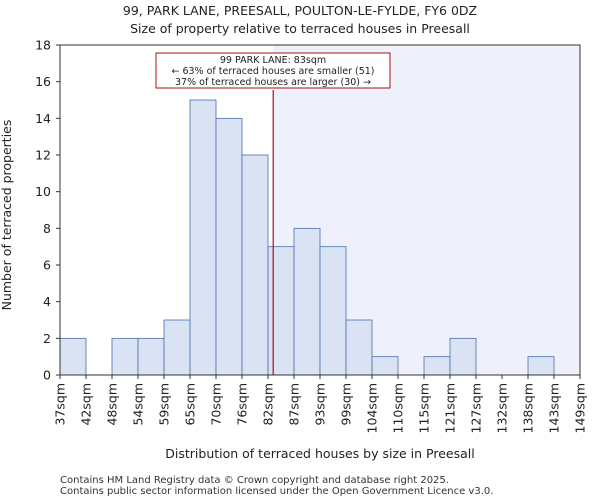  Describe the element at coordinates (268, 404) in the screenshot. I see `x-tick-label: 82sqm` at that location.